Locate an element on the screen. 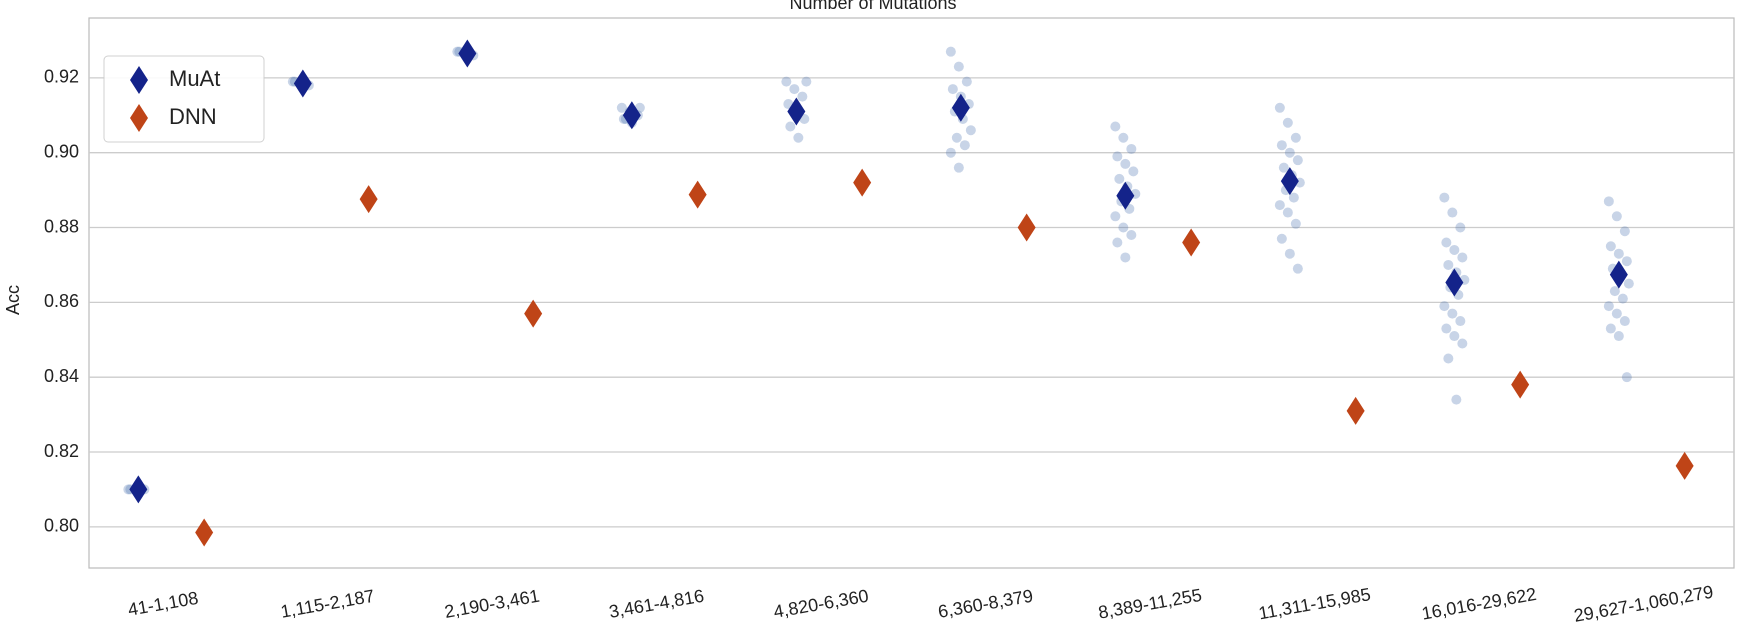 The width and height of the screenshot is (1748, 635). x-tick-label: 41-1,108 is located at coordinates (162, 604).